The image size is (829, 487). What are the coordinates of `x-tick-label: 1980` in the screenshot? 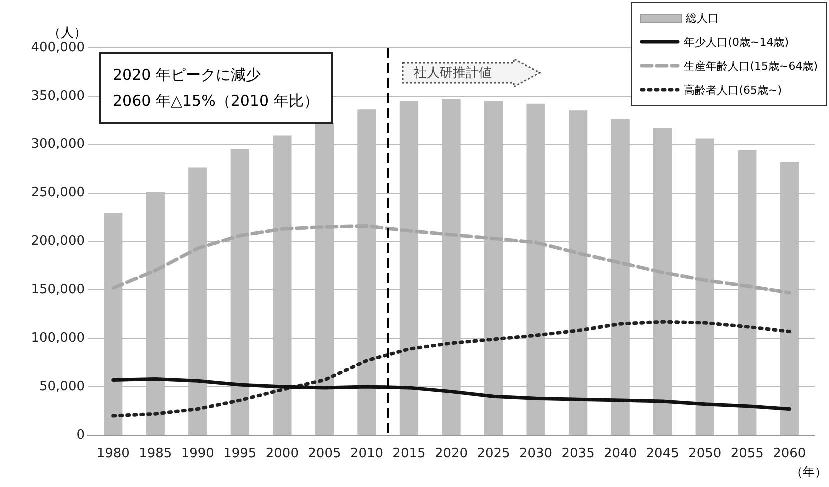 It's located at (113, 454).